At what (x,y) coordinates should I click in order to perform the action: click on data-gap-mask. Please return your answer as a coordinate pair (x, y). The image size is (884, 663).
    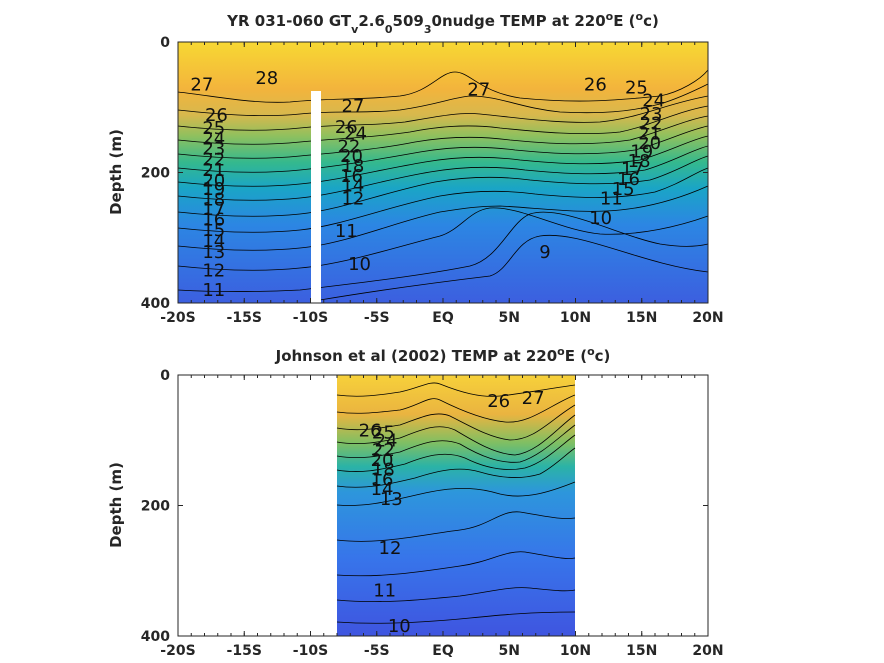
    Looking at the image, I should click on (316, 197).